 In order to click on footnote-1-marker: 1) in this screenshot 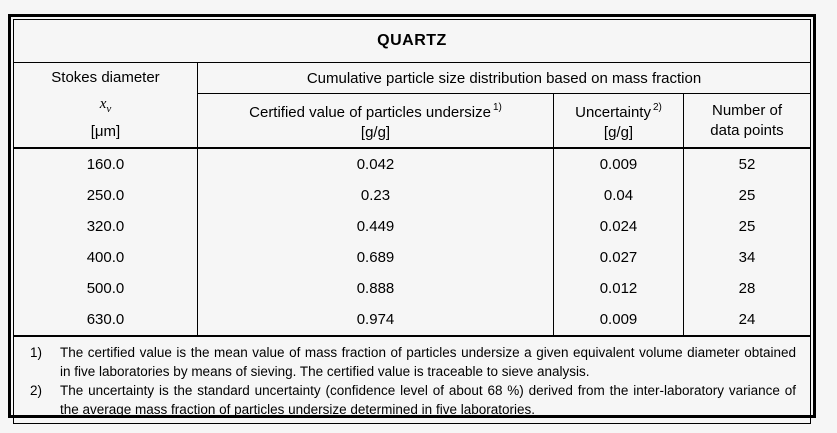, I will do `click(36, 352)`.